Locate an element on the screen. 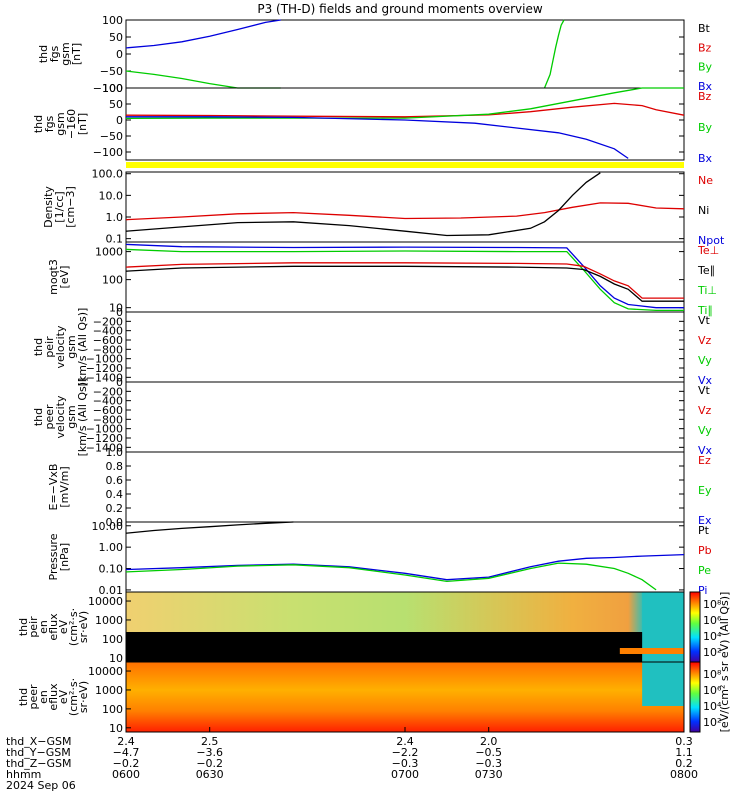 The height and width of the screenshot is (800, 750). colorbar-tick: 10⁸ is located at coordinates (712, 604).